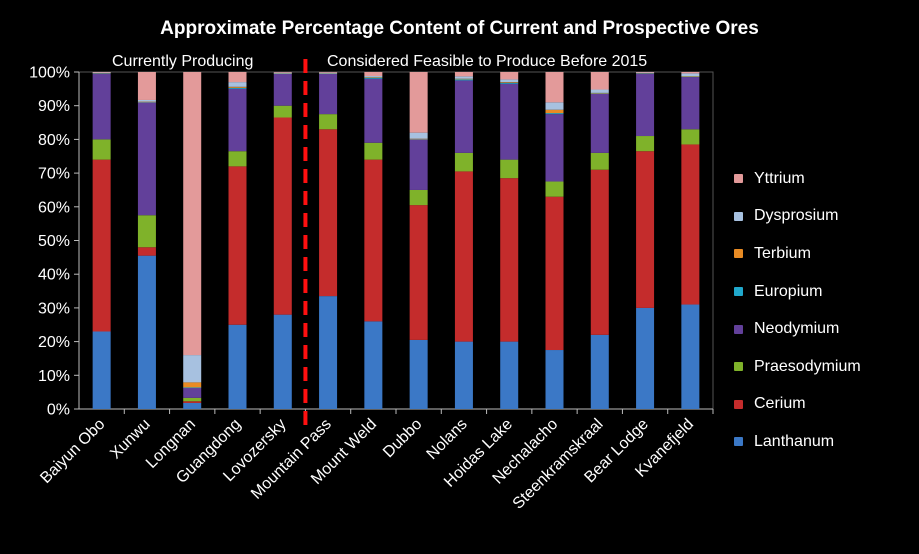 Image resolution: width=919 pixels, height=554 pixels. Describe the element at coordinates (237, 120) in the screenshot. I see `bar-neodymium-guangdong` at that location.